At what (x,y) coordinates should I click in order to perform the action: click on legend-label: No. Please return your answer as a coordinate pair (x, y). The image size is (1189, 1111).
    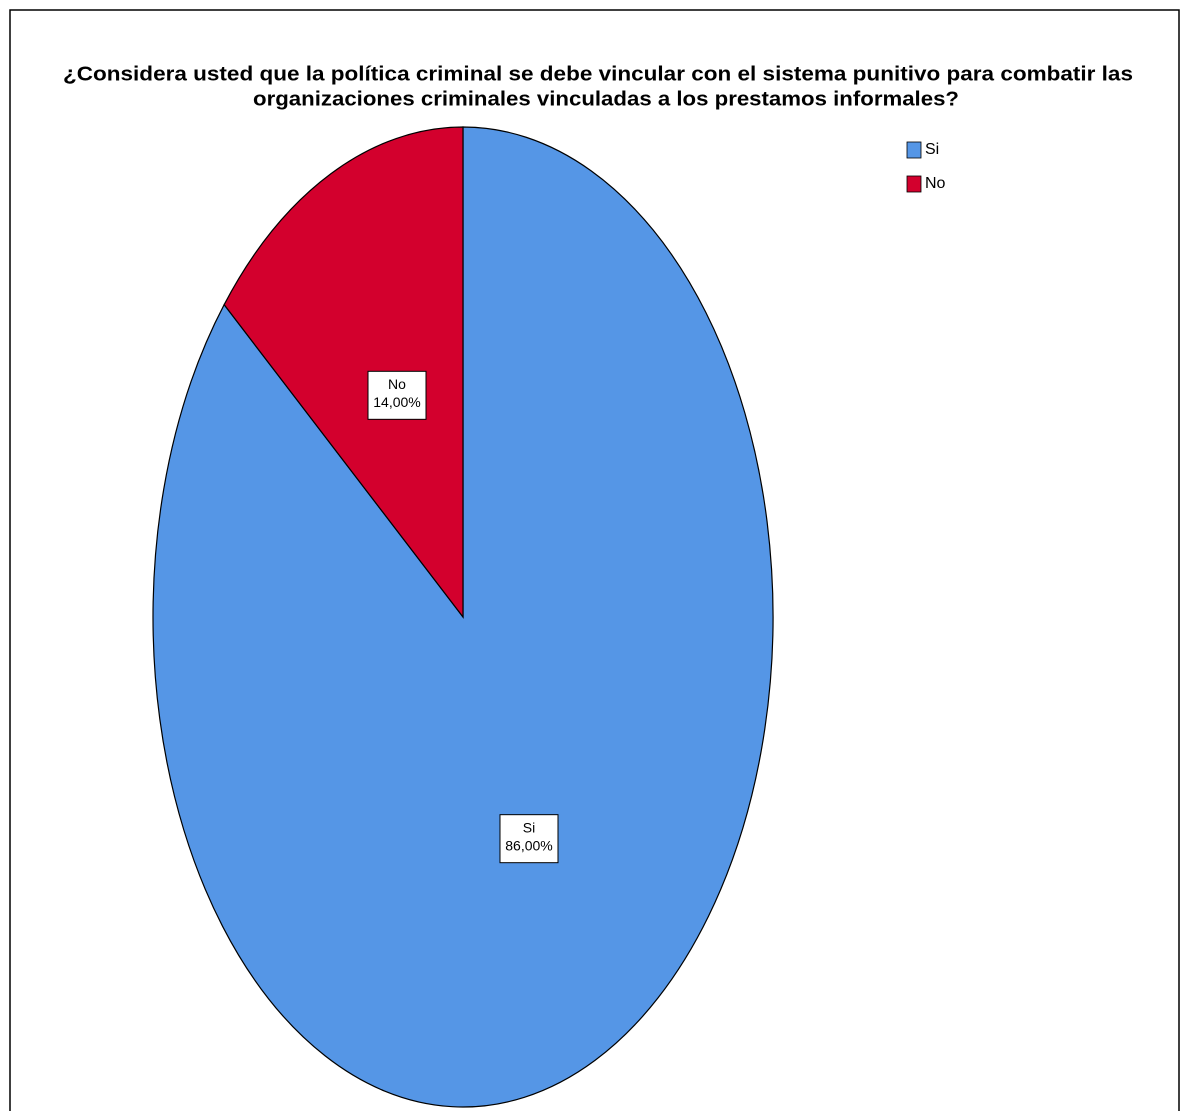
    Looking at the image, I should click on (935, 183).